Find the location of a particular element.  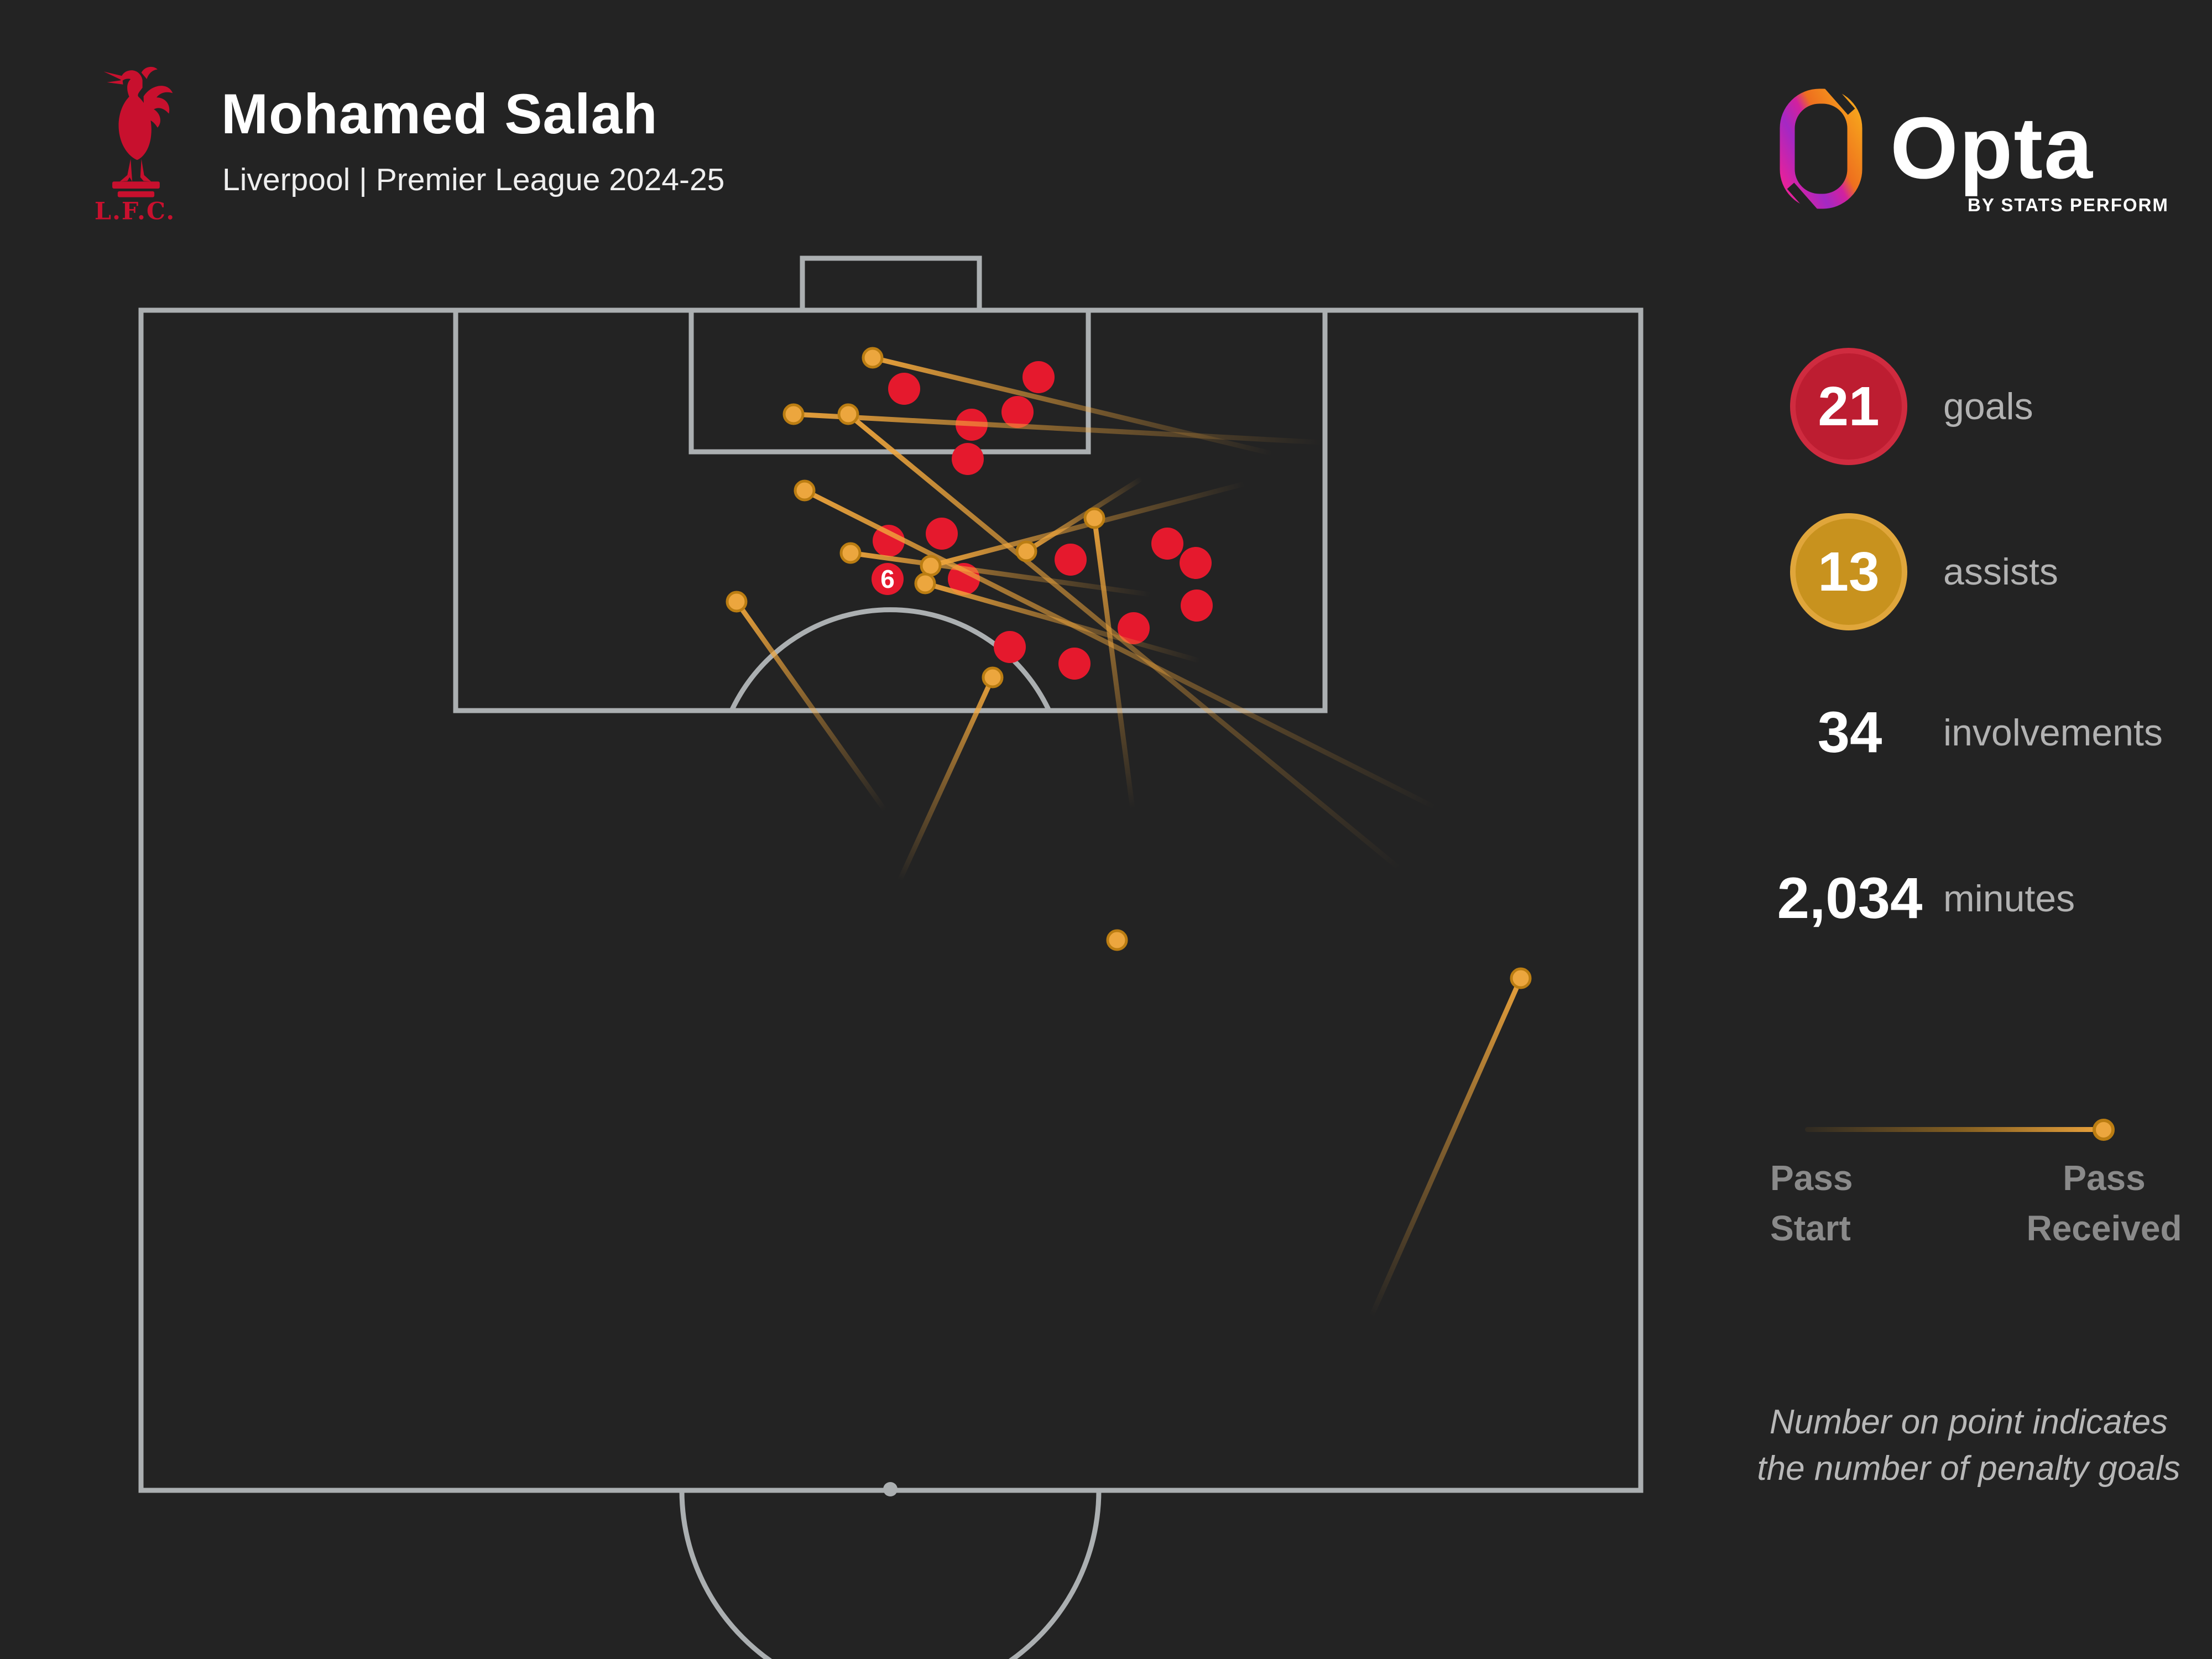

goals-badge: 21 is located at coordinates (1849, 407).